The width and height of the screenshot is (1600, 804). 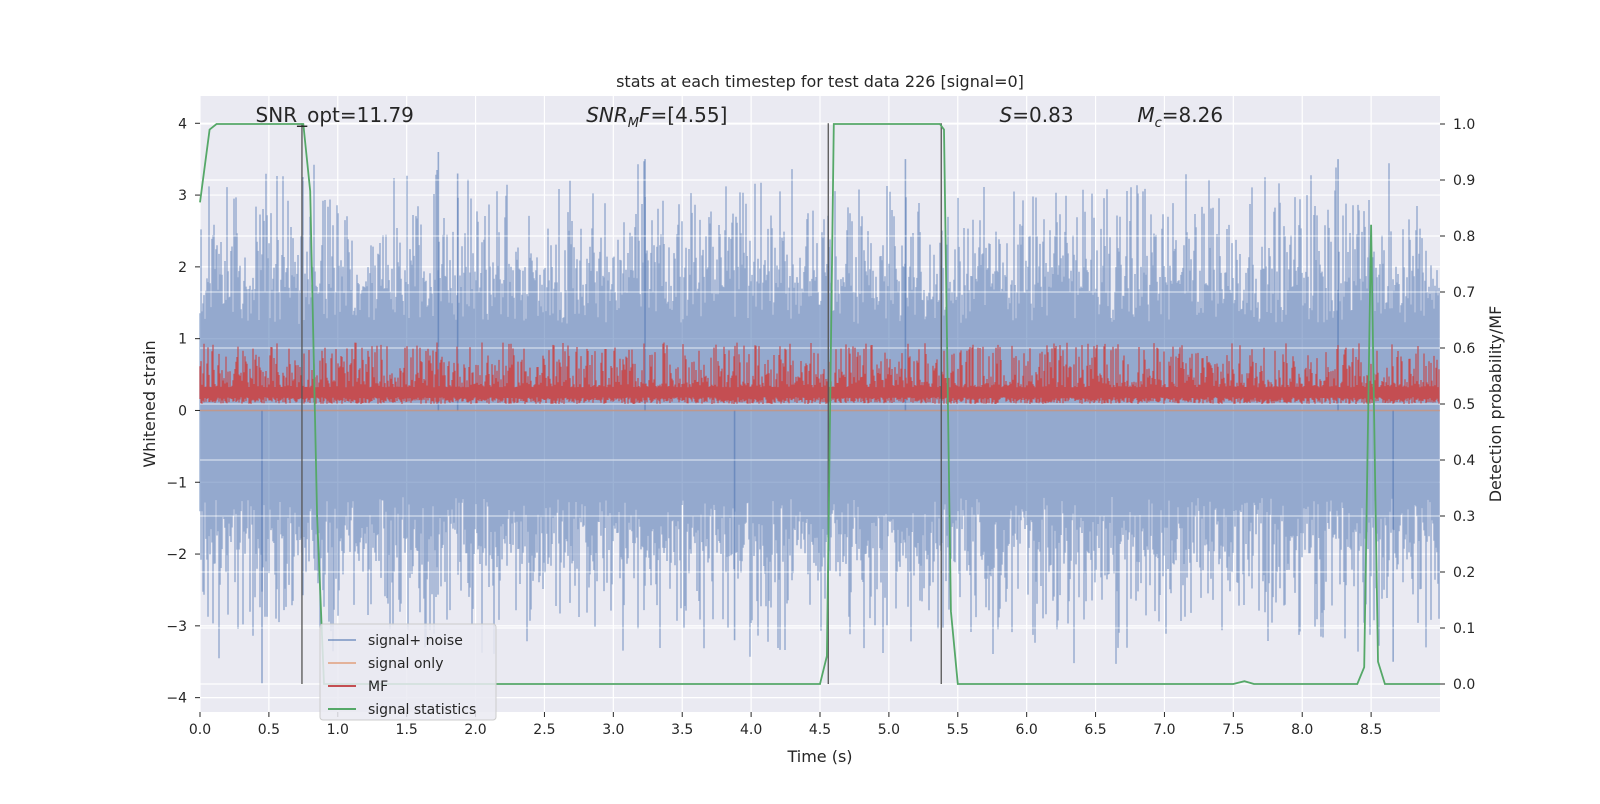 I want to click on right-tick-label: 0.9, so click(x=1464, y=181).